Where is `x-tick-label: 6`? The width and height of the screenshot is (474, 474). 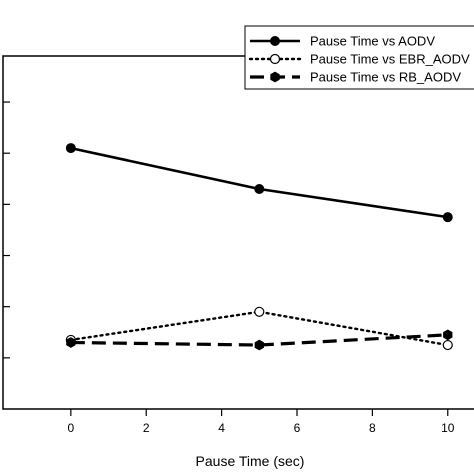
x-tick-label: 6 is located at coordinates (297, 428).